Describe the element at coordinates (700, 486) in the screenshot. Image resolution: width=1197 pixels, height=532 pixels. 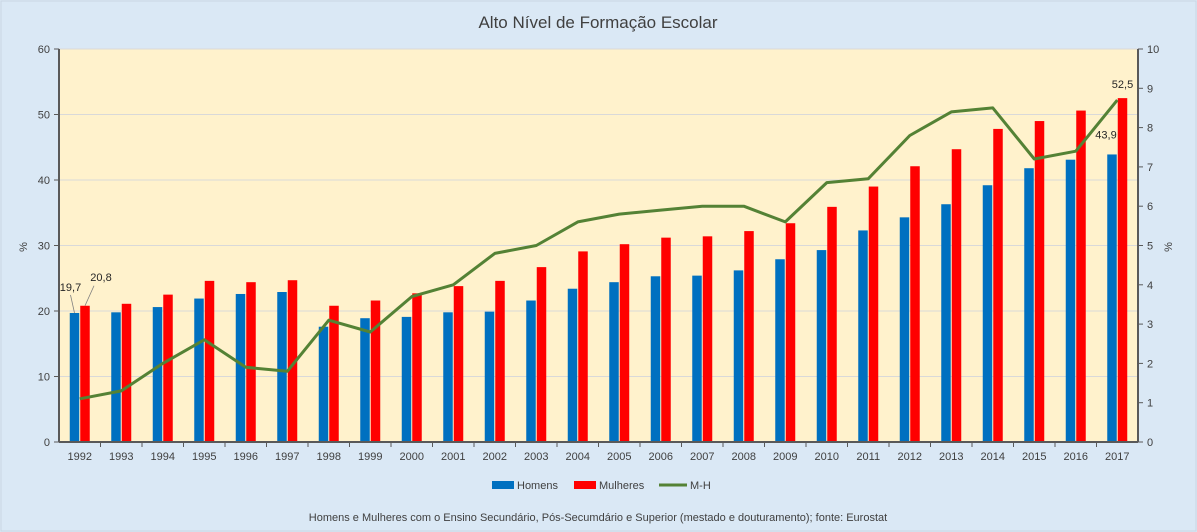
I see `legend-label: M-H` at that location.